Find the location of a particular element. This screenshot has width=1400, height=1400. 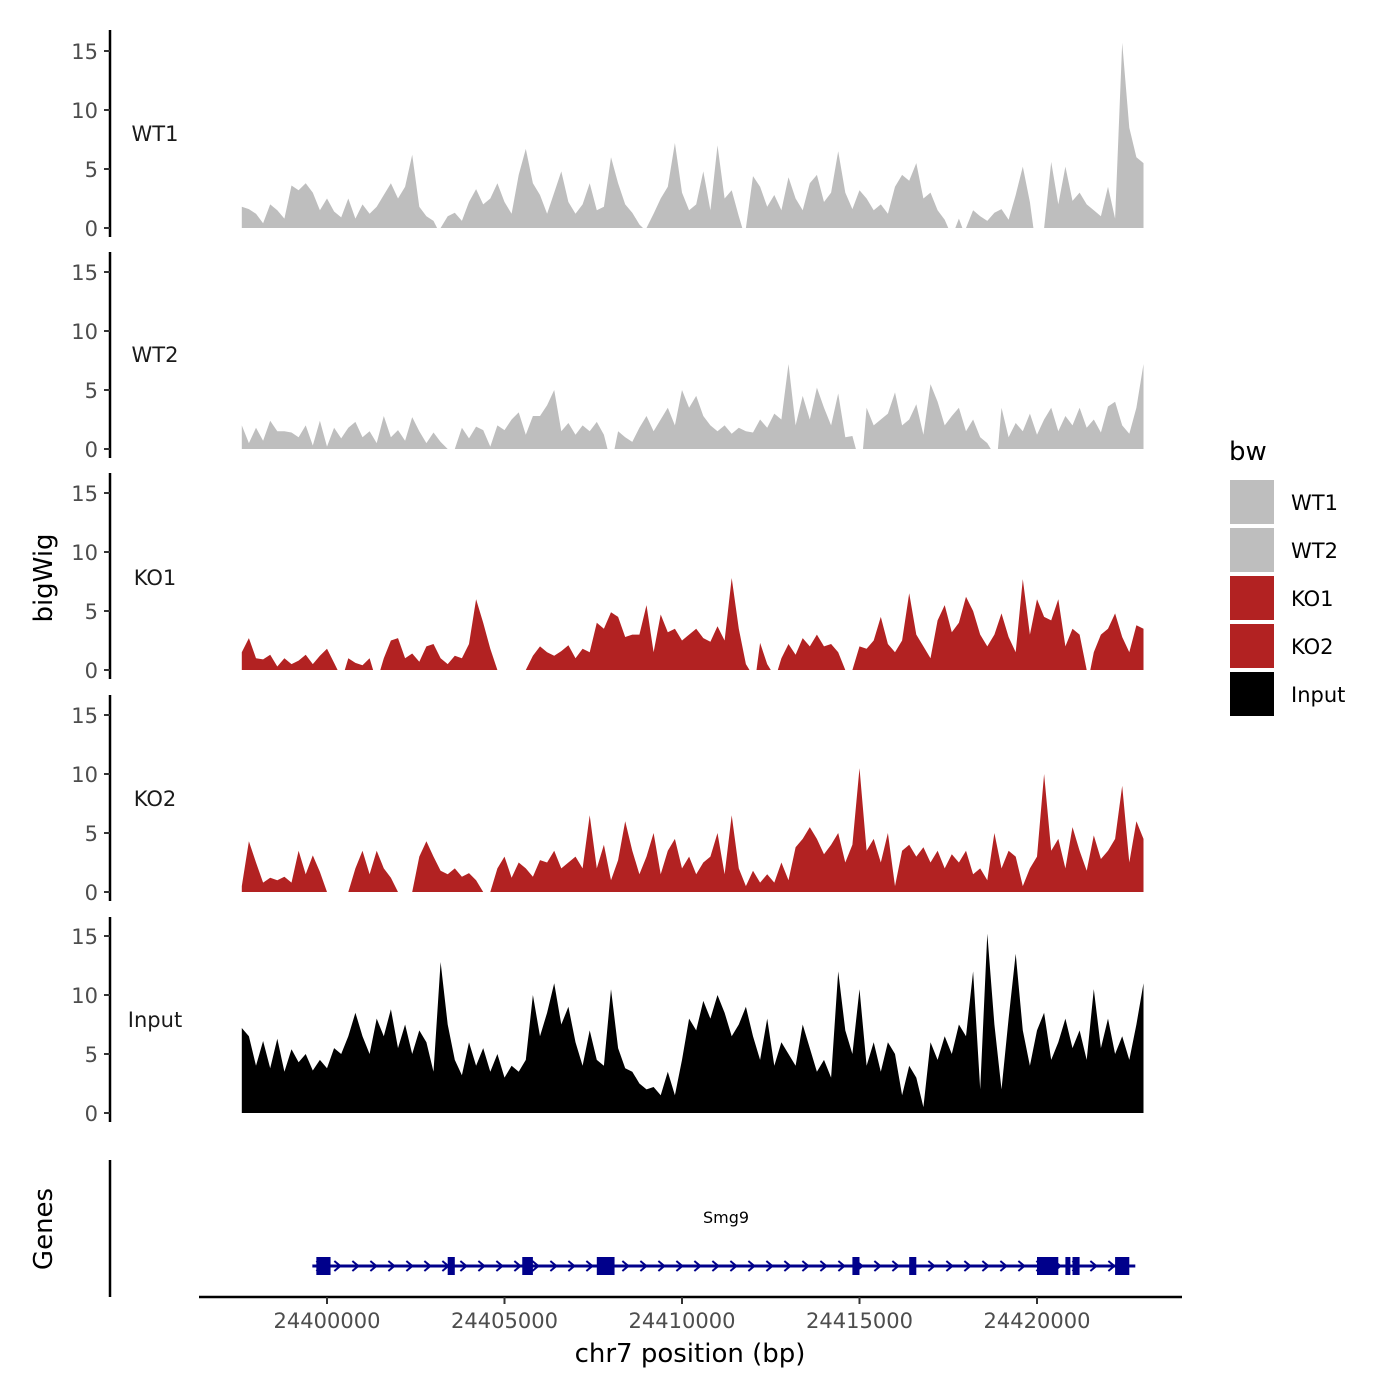

legend-title: bw is located at coordinates (1248, 452).